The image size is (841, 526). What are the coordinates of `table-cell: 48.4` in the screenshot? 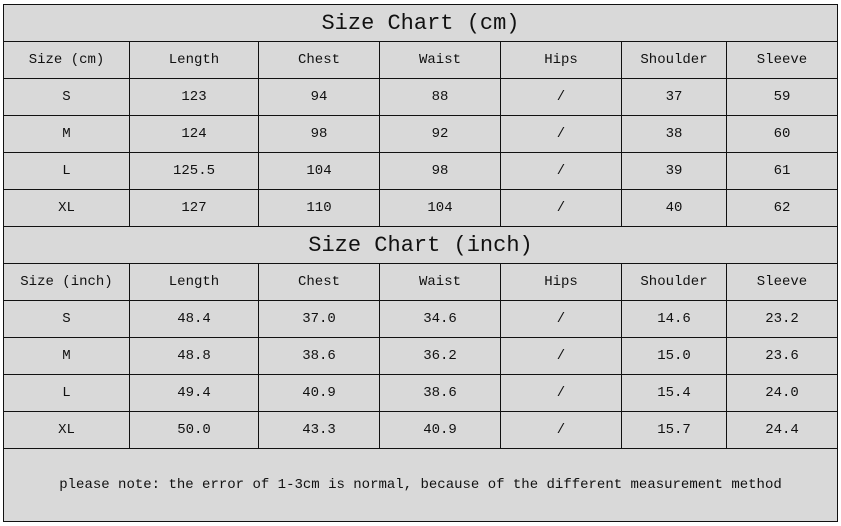 It's located at (194, 319).